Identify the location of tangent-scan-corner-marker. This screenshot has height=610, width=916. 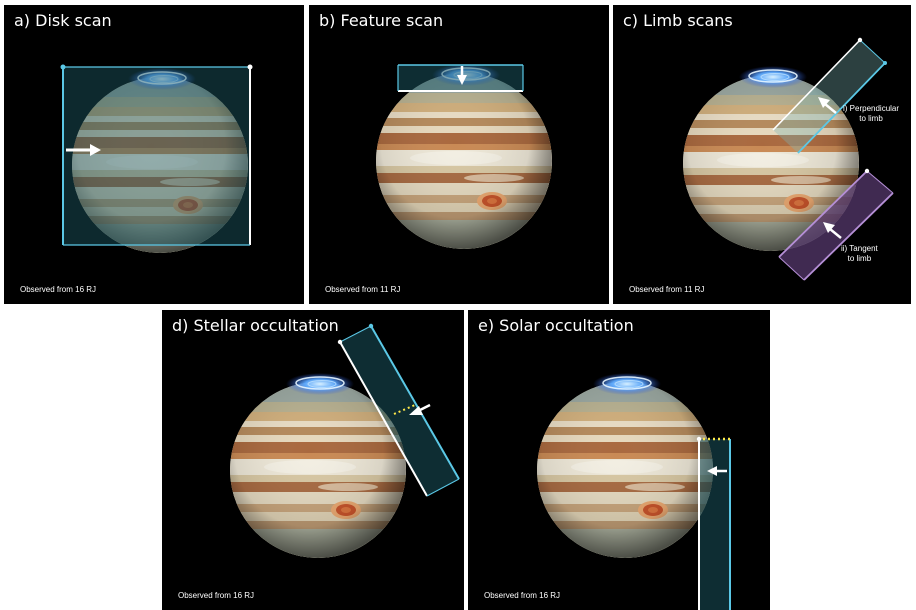
(867, 171).